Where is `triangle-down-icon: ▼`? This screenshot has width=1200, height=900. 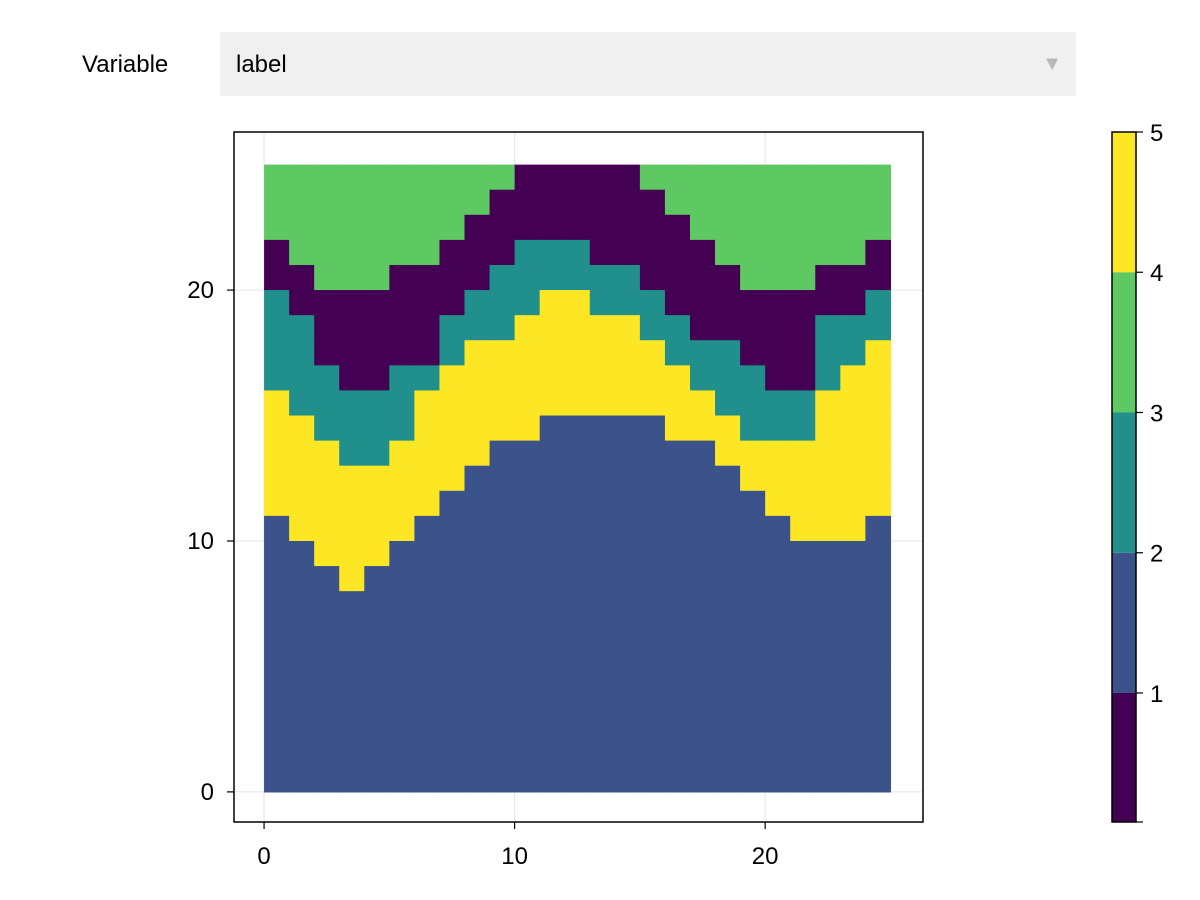
triangle-down-icon: ▼ is located at coordinates (1052, 64).